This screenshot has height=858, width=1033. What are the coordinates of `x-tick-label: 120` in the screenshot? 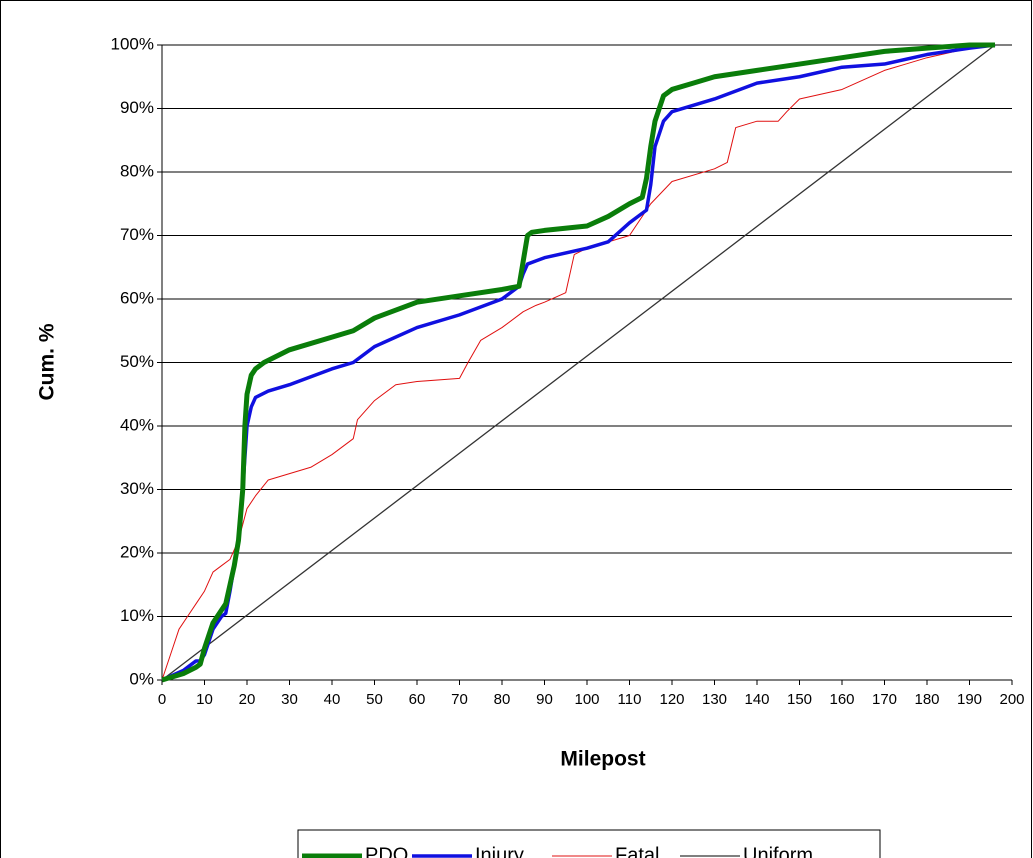 It's located at (671, 699).